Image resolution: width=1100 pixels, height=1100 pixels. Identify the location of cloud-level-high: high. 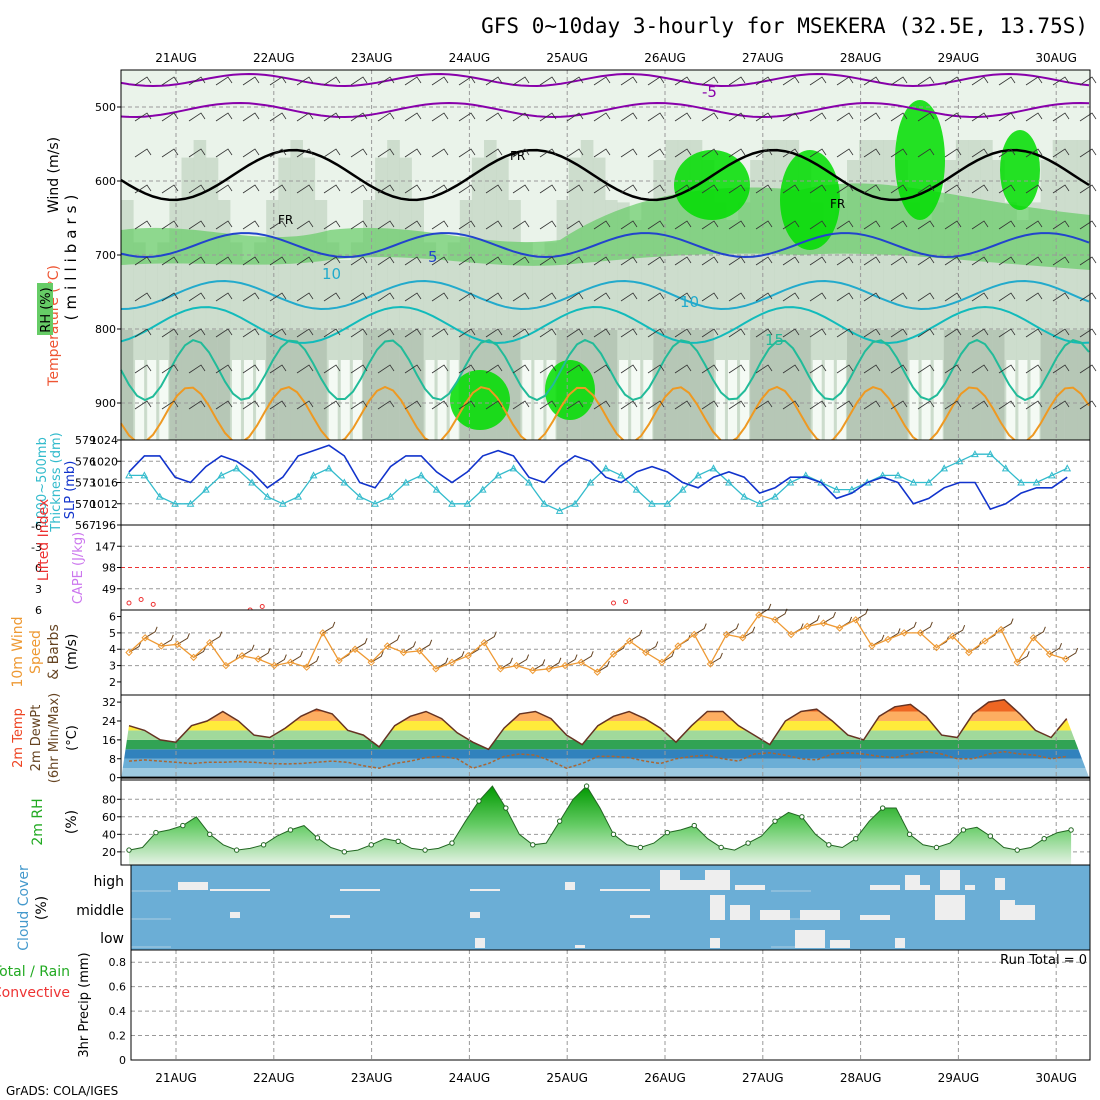
(108, 882).